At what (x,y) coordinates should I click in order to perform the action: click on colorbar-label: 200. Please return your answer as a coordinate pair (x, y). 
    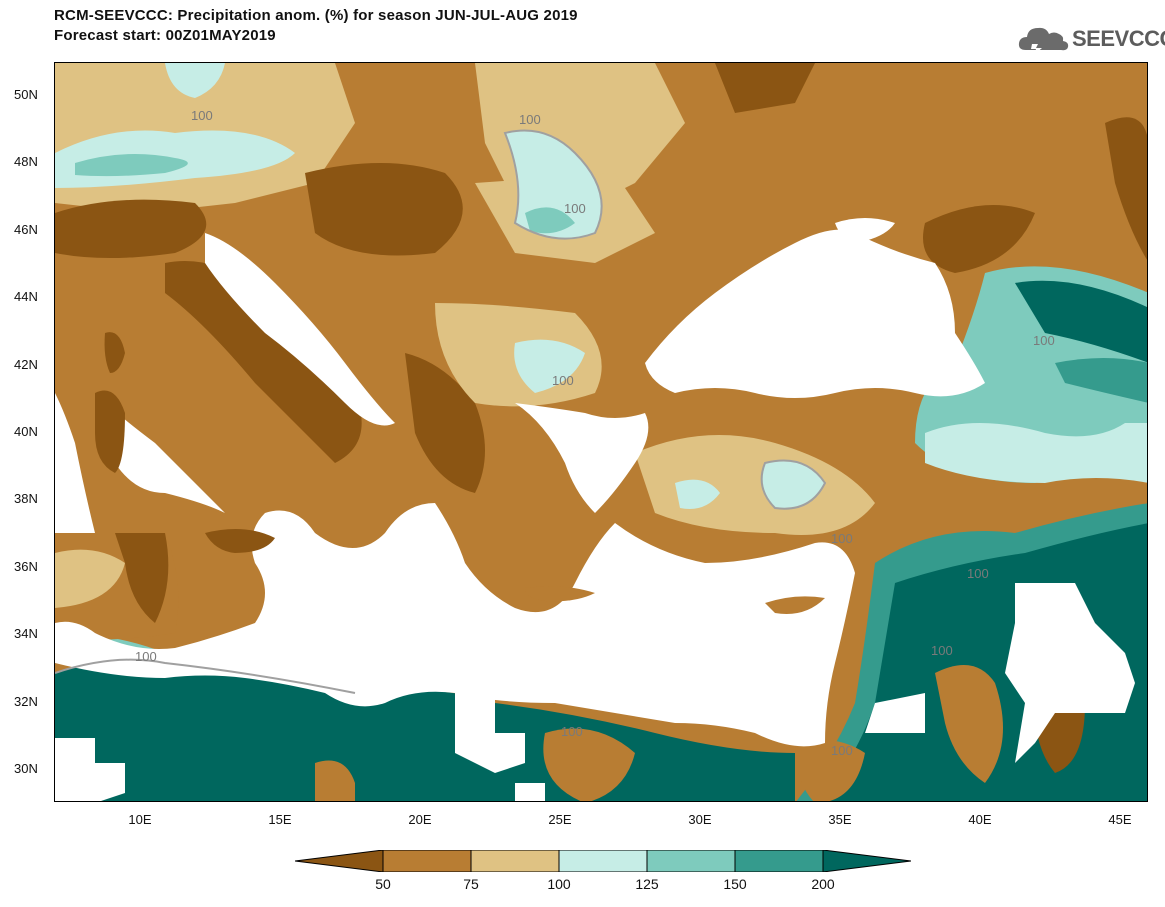
    Looking at the image, I should click on (823, 884).